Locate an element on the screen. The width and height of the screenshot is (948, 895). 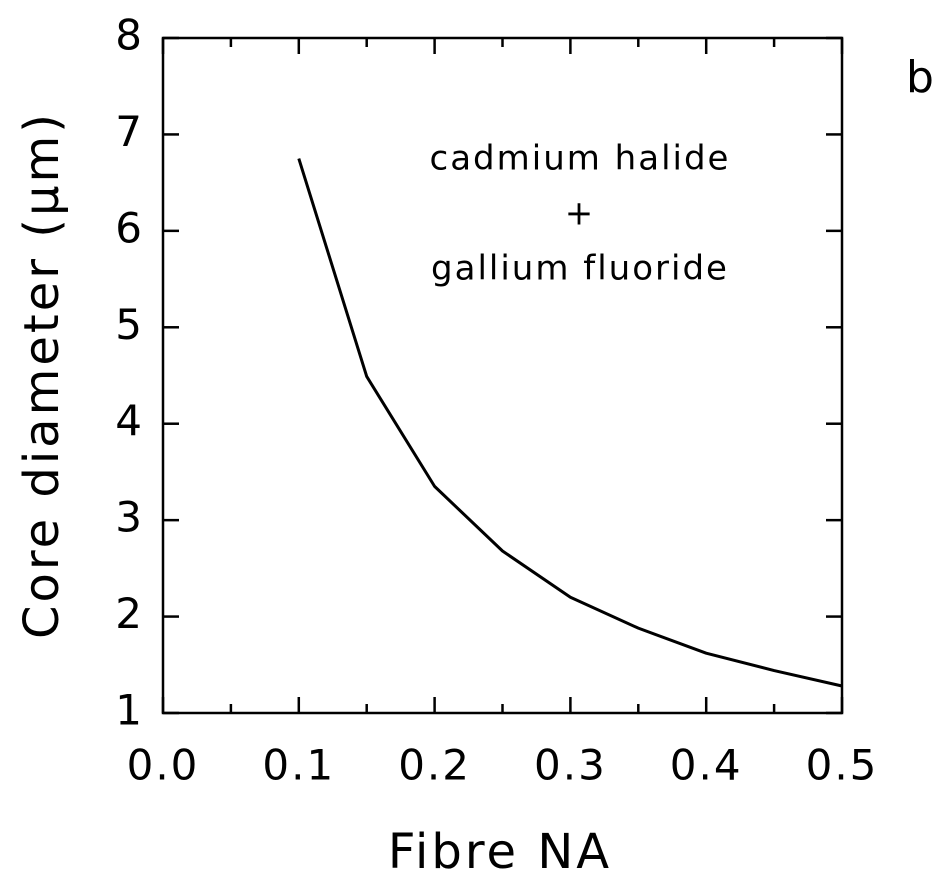
annotation: + is located at coordinates (580, 214).